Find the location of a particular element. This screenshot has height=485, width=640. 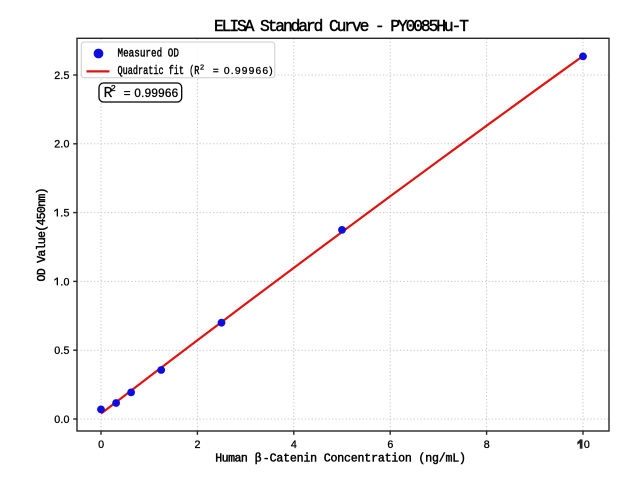

svg-text: OD Value(450nm) is located at coordinates (42, 235).